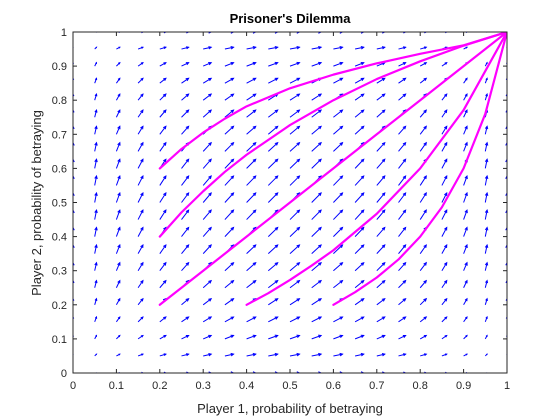 The height and width of the screenshot is (420, 560). Describe the element at coordinates (246, 386) in the screenshot. I see `x-tick-label: 0.4` at that location.